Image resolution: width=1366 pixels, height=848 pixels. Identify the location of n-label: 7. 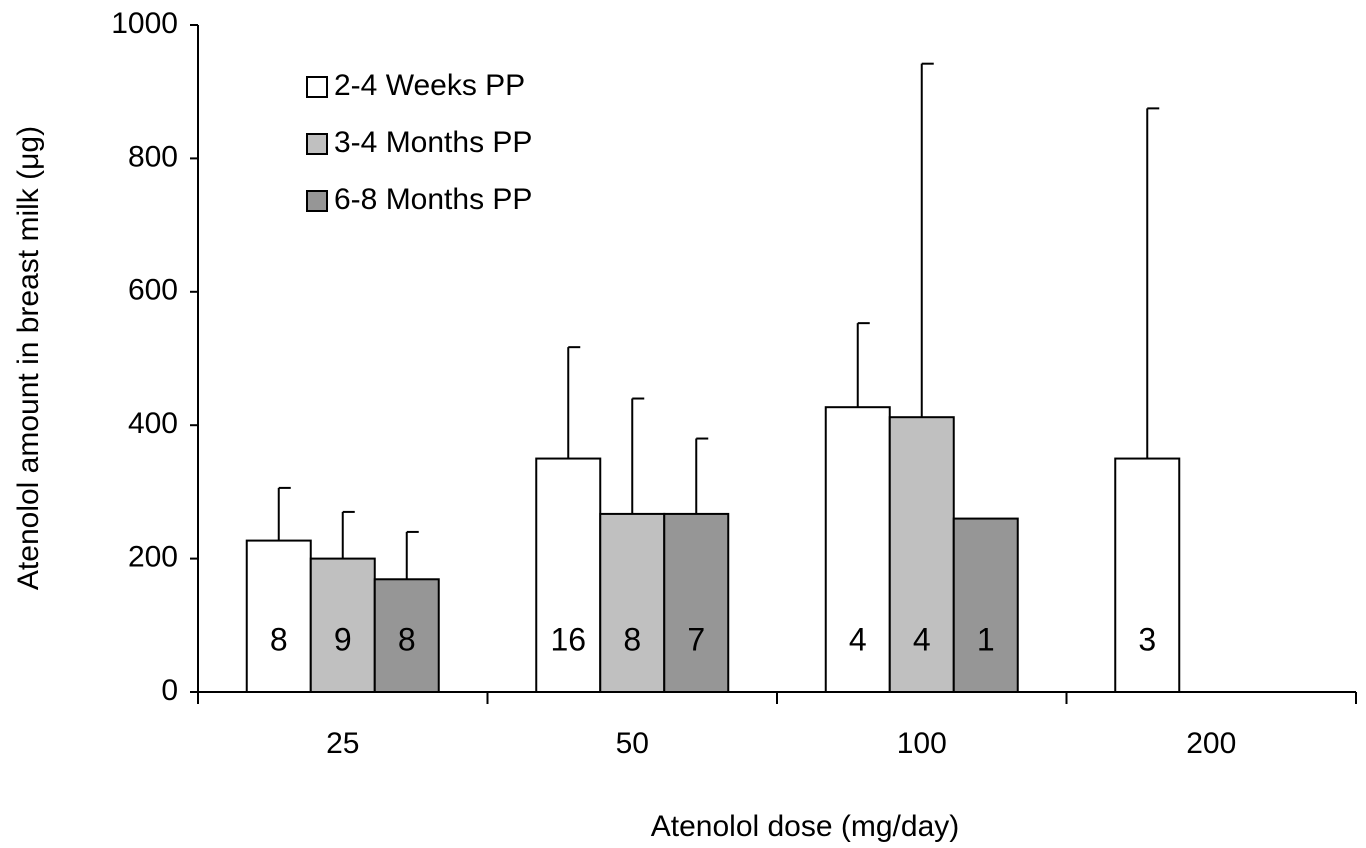
(696, 639).